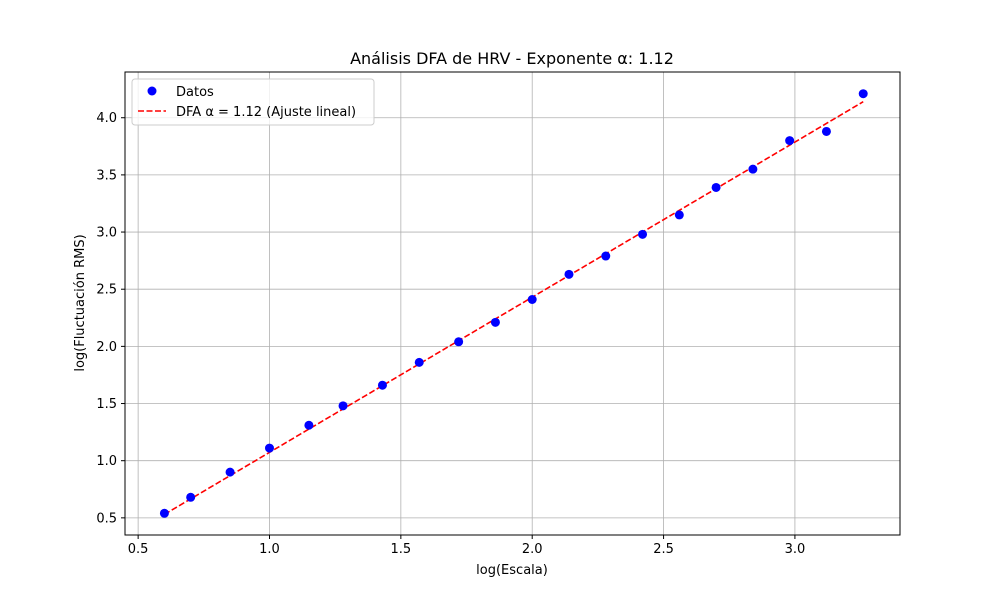 This screenshot has width=1000, height=600. What do you see at coordinates (532, 549) in the screenshot?
I see `x-tick-label: 2.0` at bounding box center [532, 549].